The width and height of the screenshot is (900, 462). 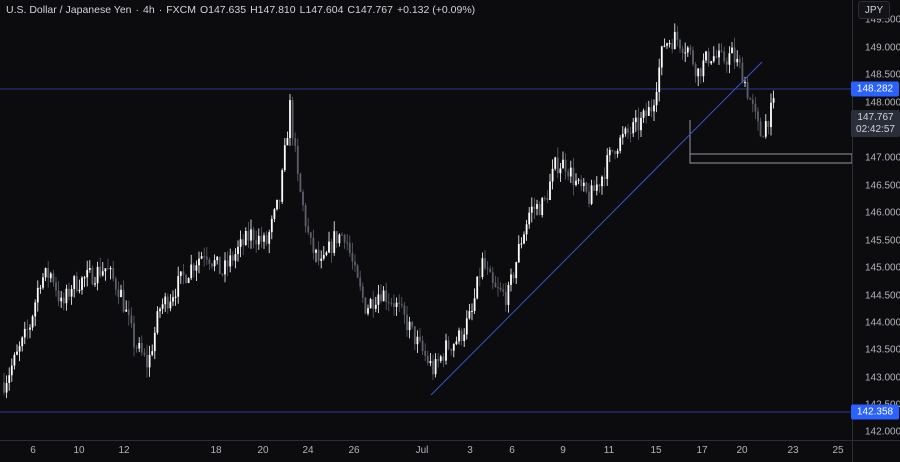 What do you see at coordinates (882, 48) in the screenshot?
I see `price-tick-label: 149.000` at bounding box center [882, 48].